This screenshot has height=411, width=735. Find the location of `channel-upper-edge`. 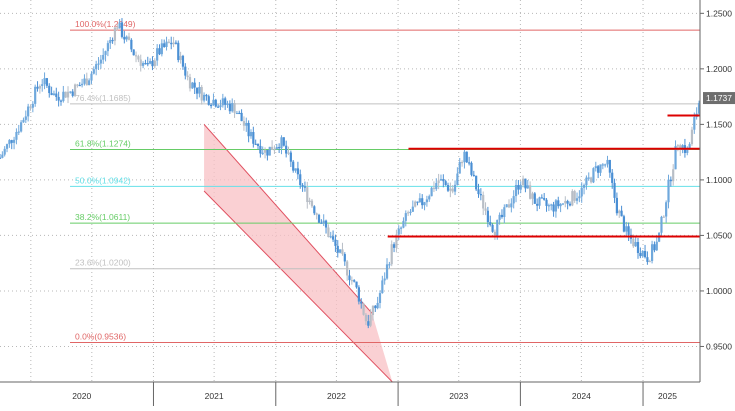

channel-upper-edge is located at coordinates (288, 219).